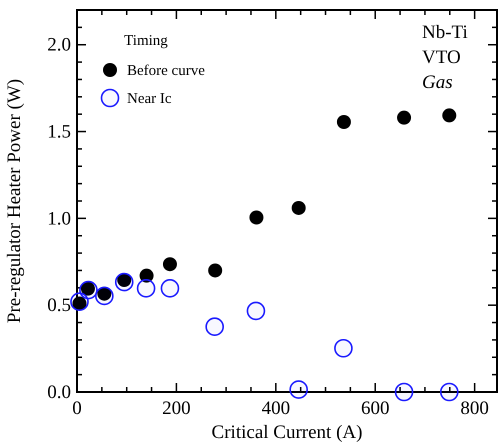 Image resolution: width=499 pixels, height=445 pixels. Describe the element at coordinates (59, 132) in the screenshot. I see `y-tick-label: 1.5` at that location.